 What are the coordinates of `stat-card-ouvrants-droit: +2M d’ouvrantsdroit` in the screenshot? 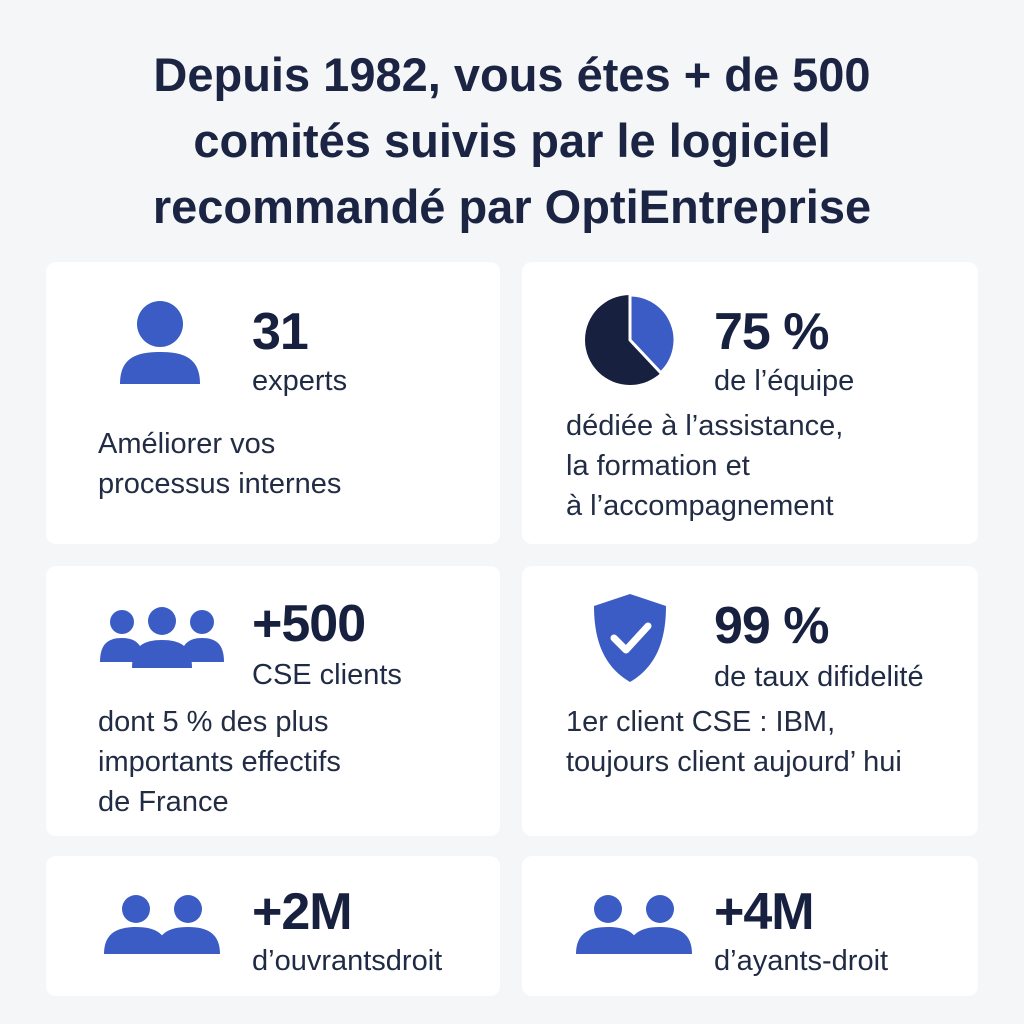 It's located at (273, 926).